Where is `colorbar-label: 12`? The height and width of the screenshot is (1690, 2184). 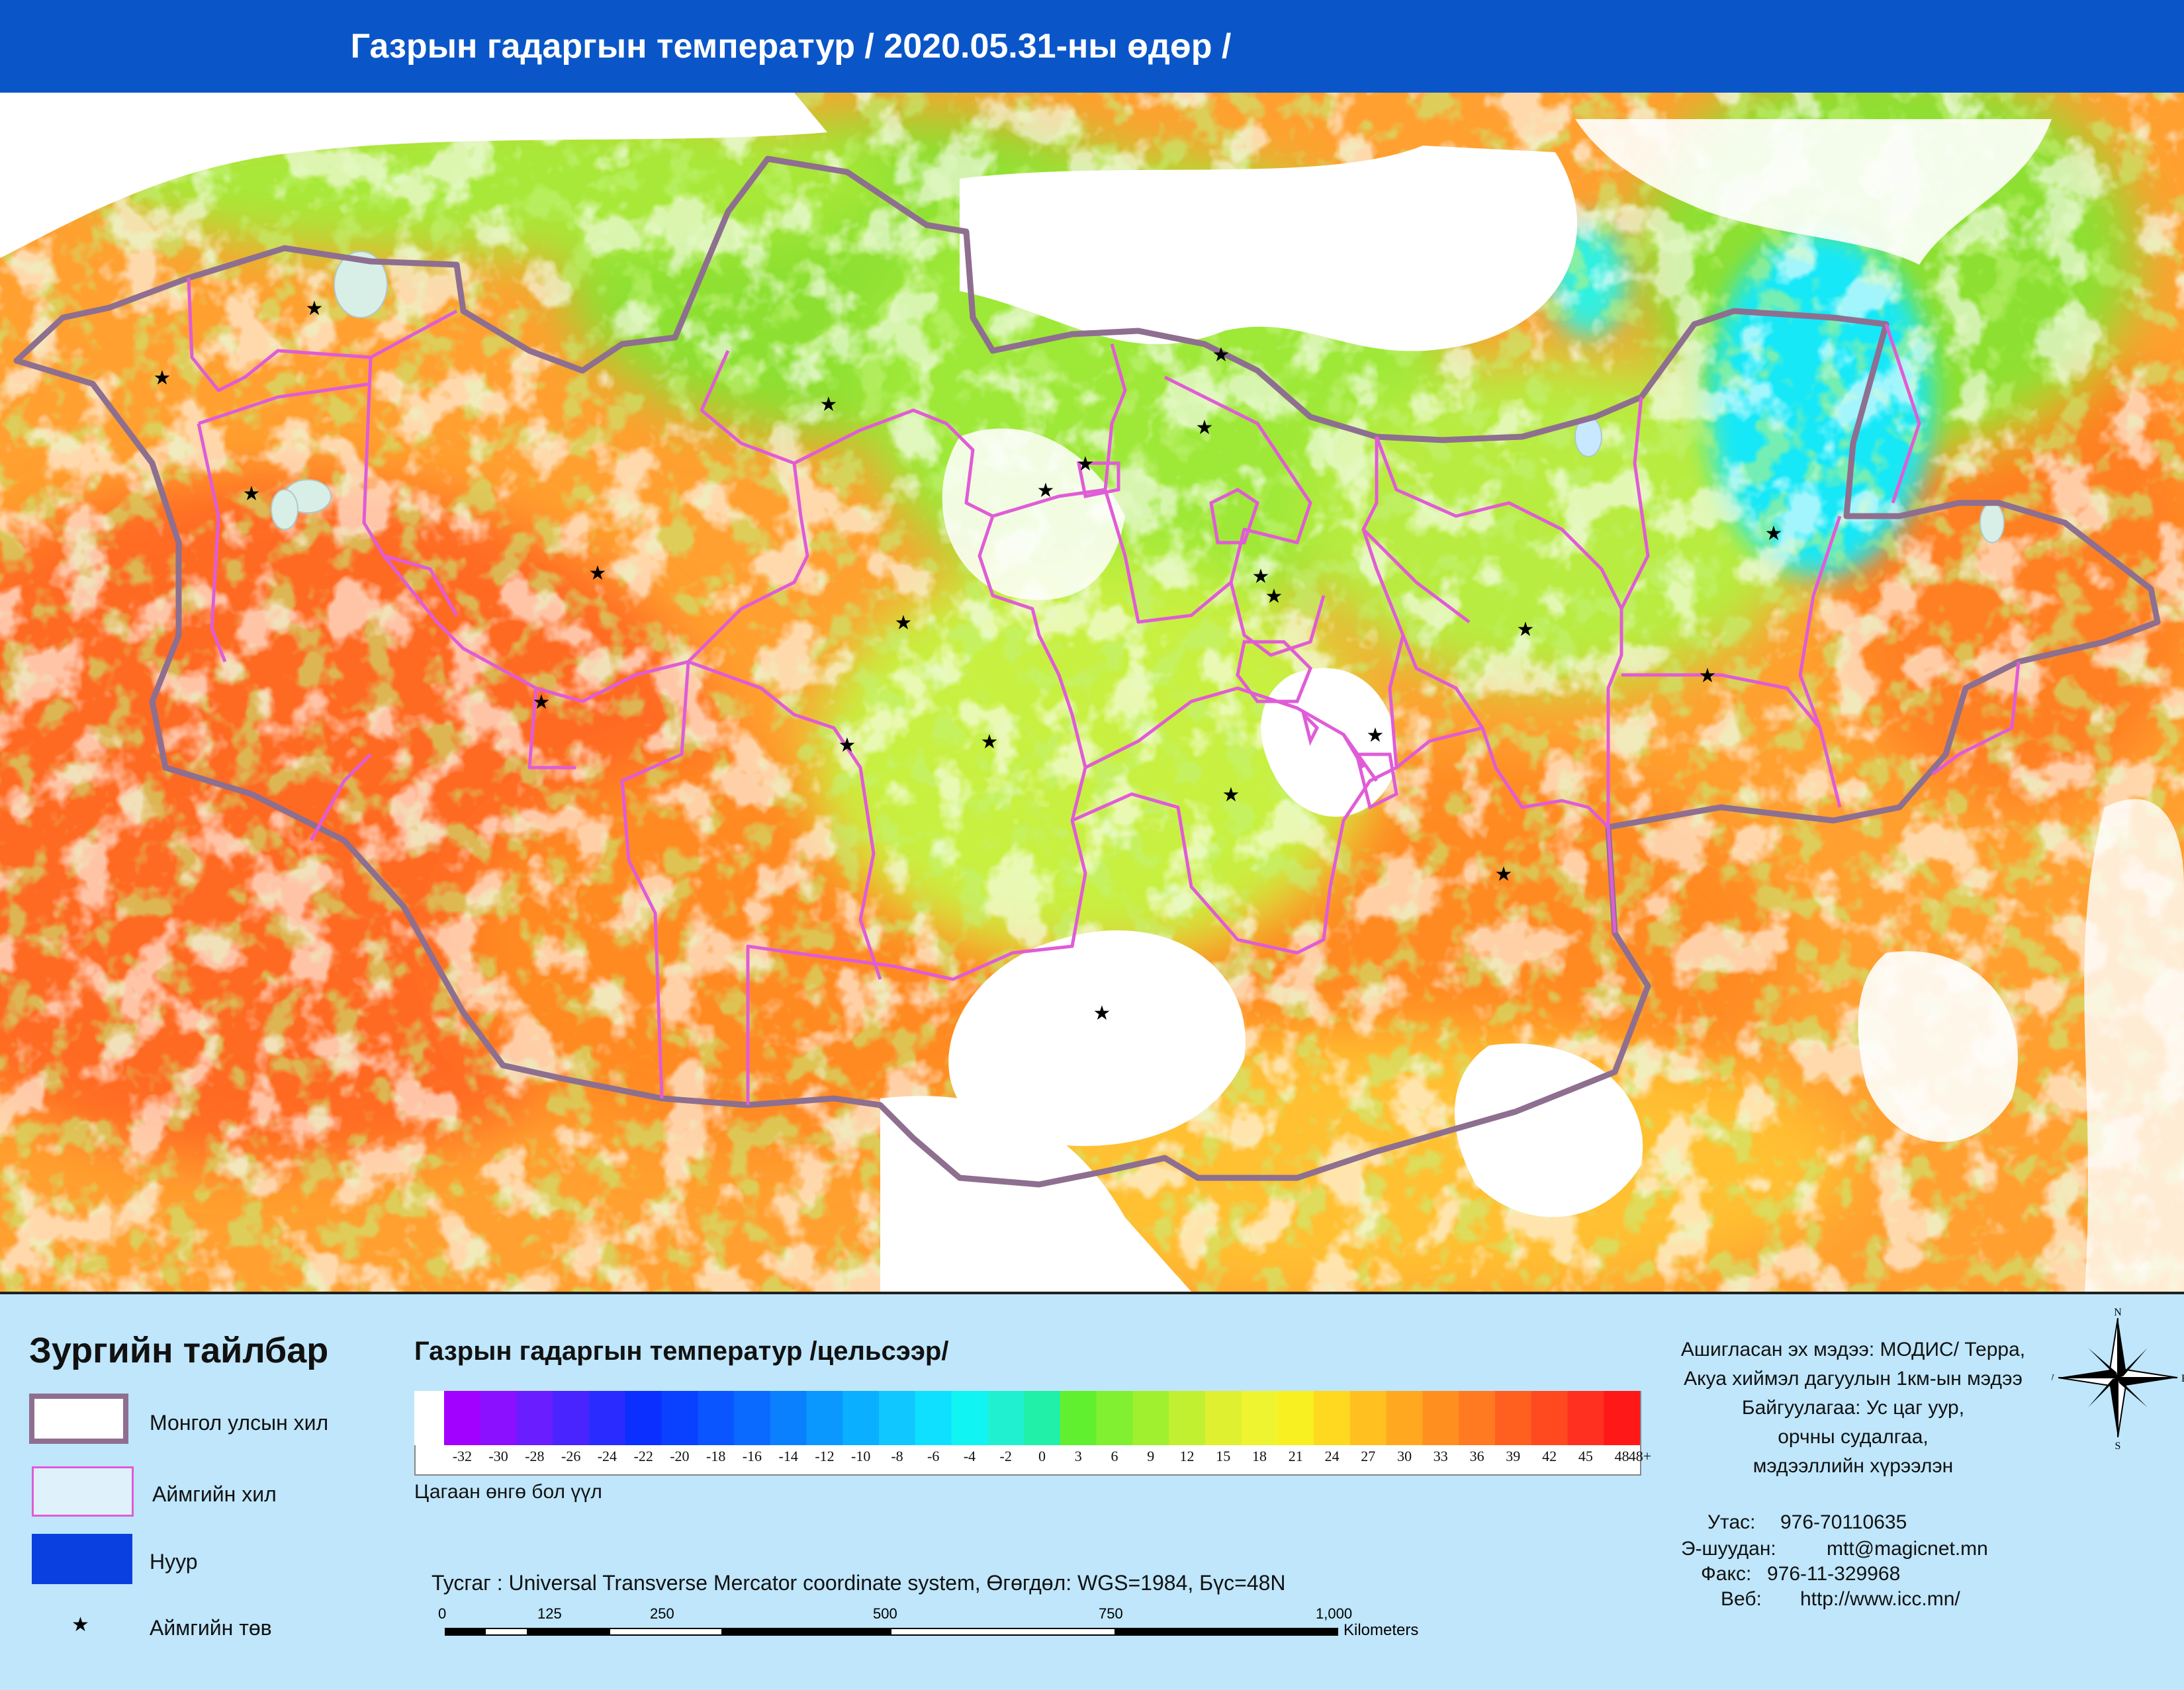
colorbar-label: 12 is located at coordinates (1187, 1456).